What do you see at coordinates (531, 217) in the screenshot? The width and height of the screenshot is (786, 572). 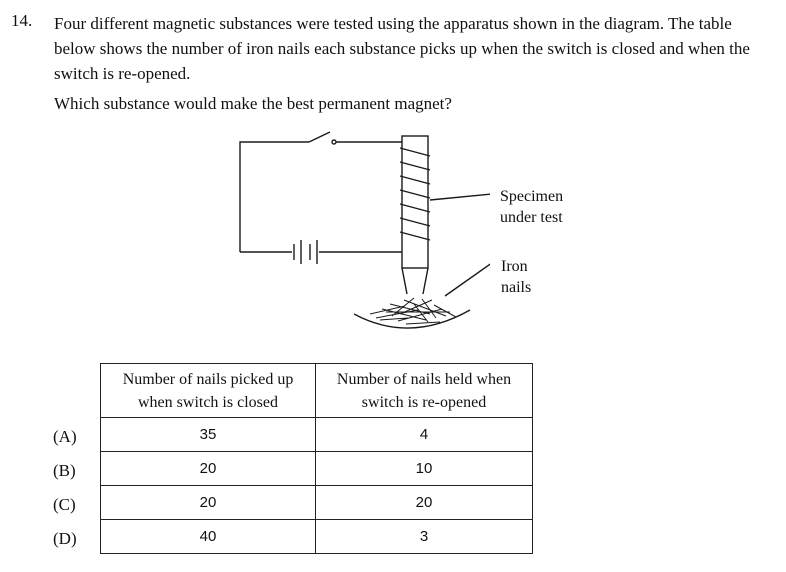 I see `label-specimen-line2: under test` at bounding box center [531, 217].